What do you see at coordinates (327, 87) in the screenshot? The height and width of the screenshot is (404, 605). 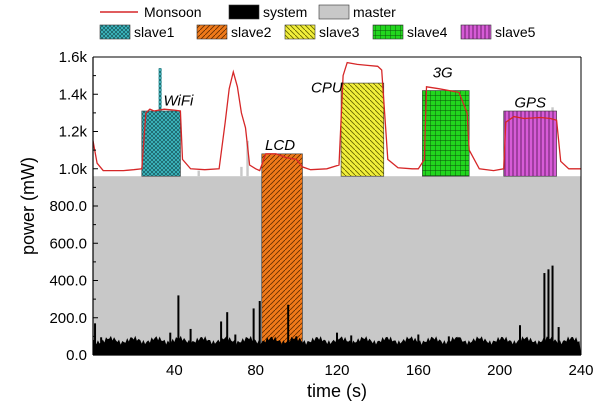 I see `annotation-label: CPU` at bounding box center [327, 87].